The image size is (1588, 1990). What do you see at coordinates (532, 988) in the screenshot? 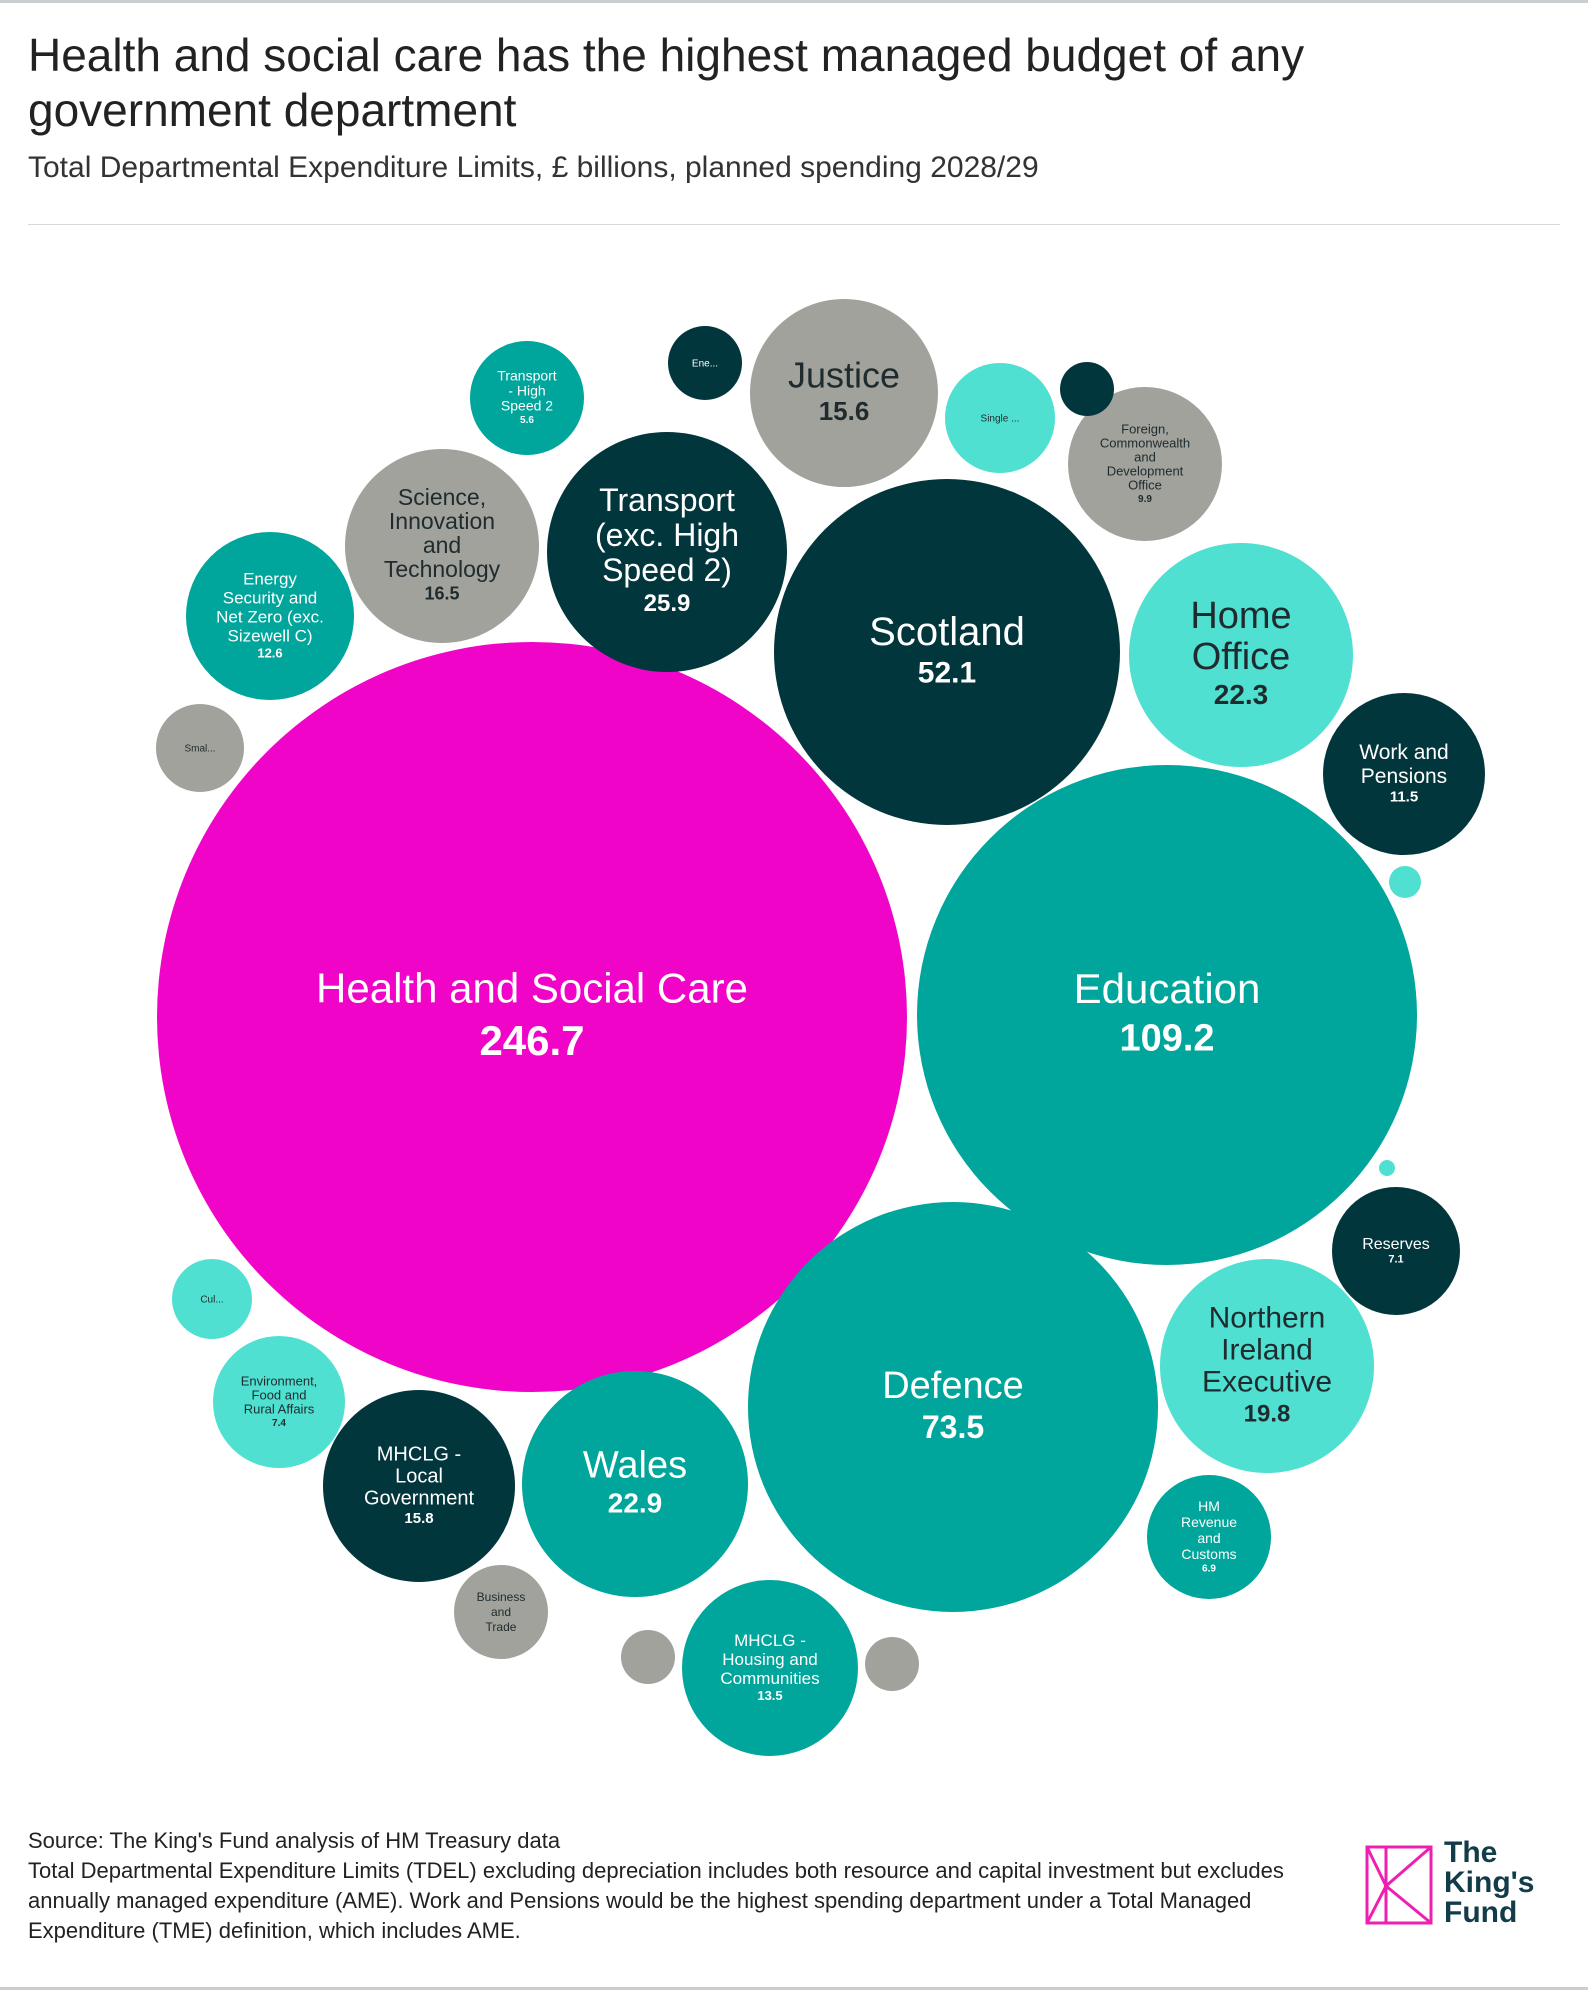
I see `bubble-label: Health and Social Care` at bounding box center [532, 988].